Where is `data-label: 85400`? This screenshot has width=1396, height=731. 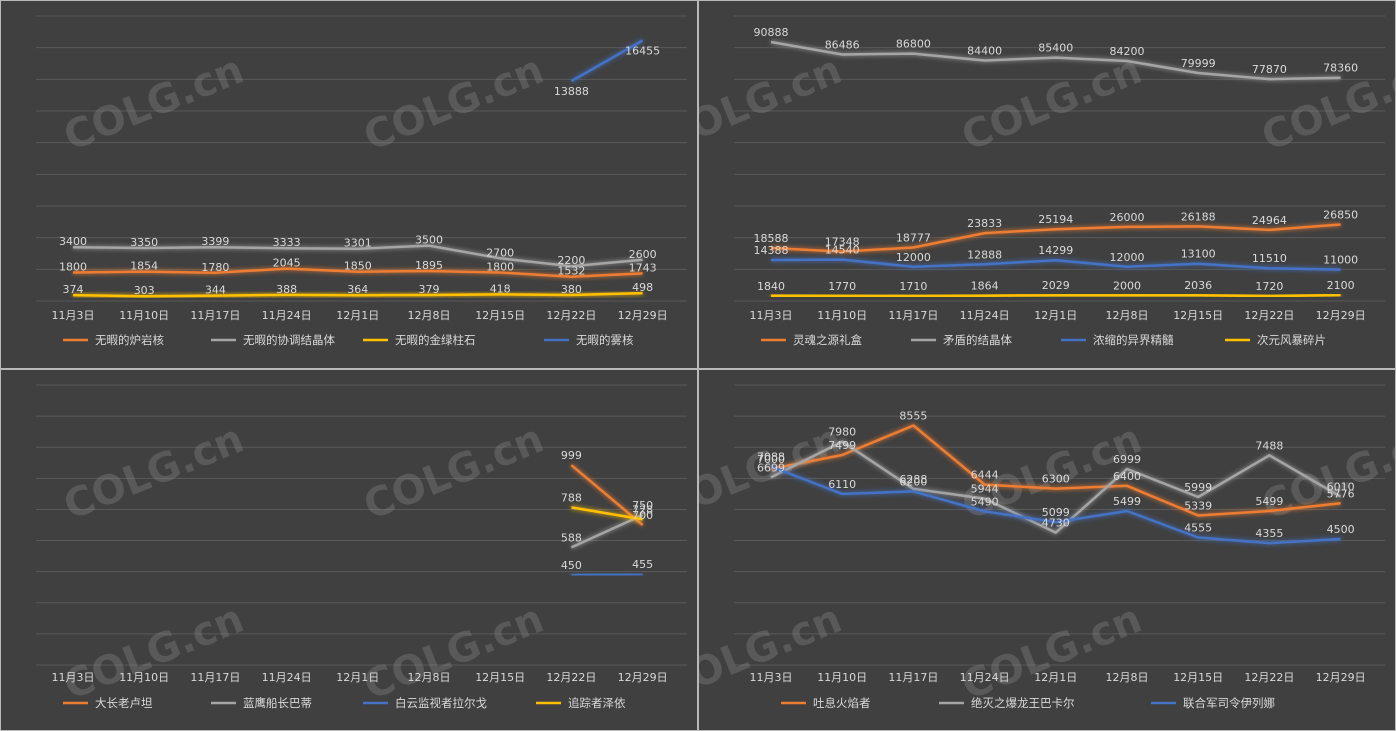
data-label: 85400 is located at coordinates (1055, 48).